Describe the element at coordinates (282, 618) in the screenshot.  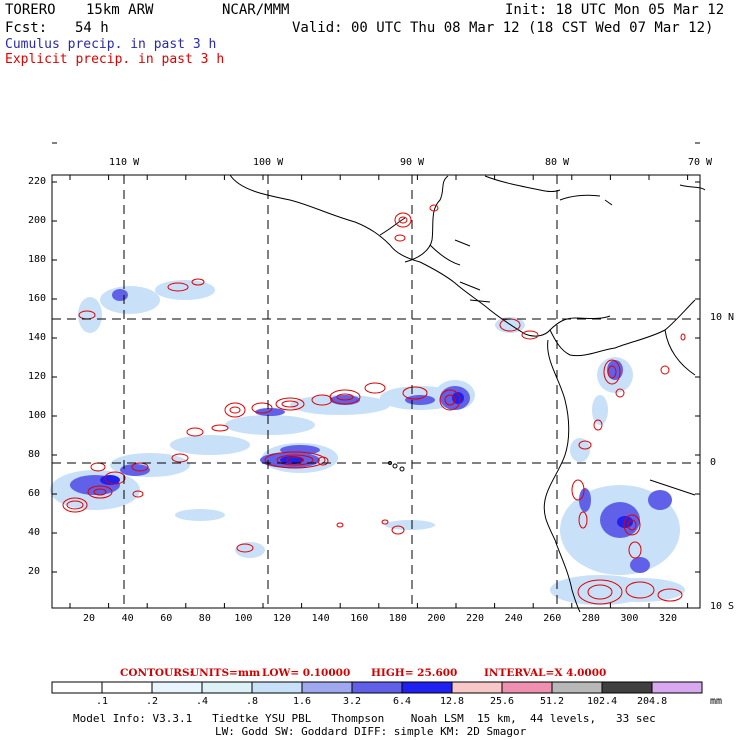
I see `x-tick-label: 120` at that location.